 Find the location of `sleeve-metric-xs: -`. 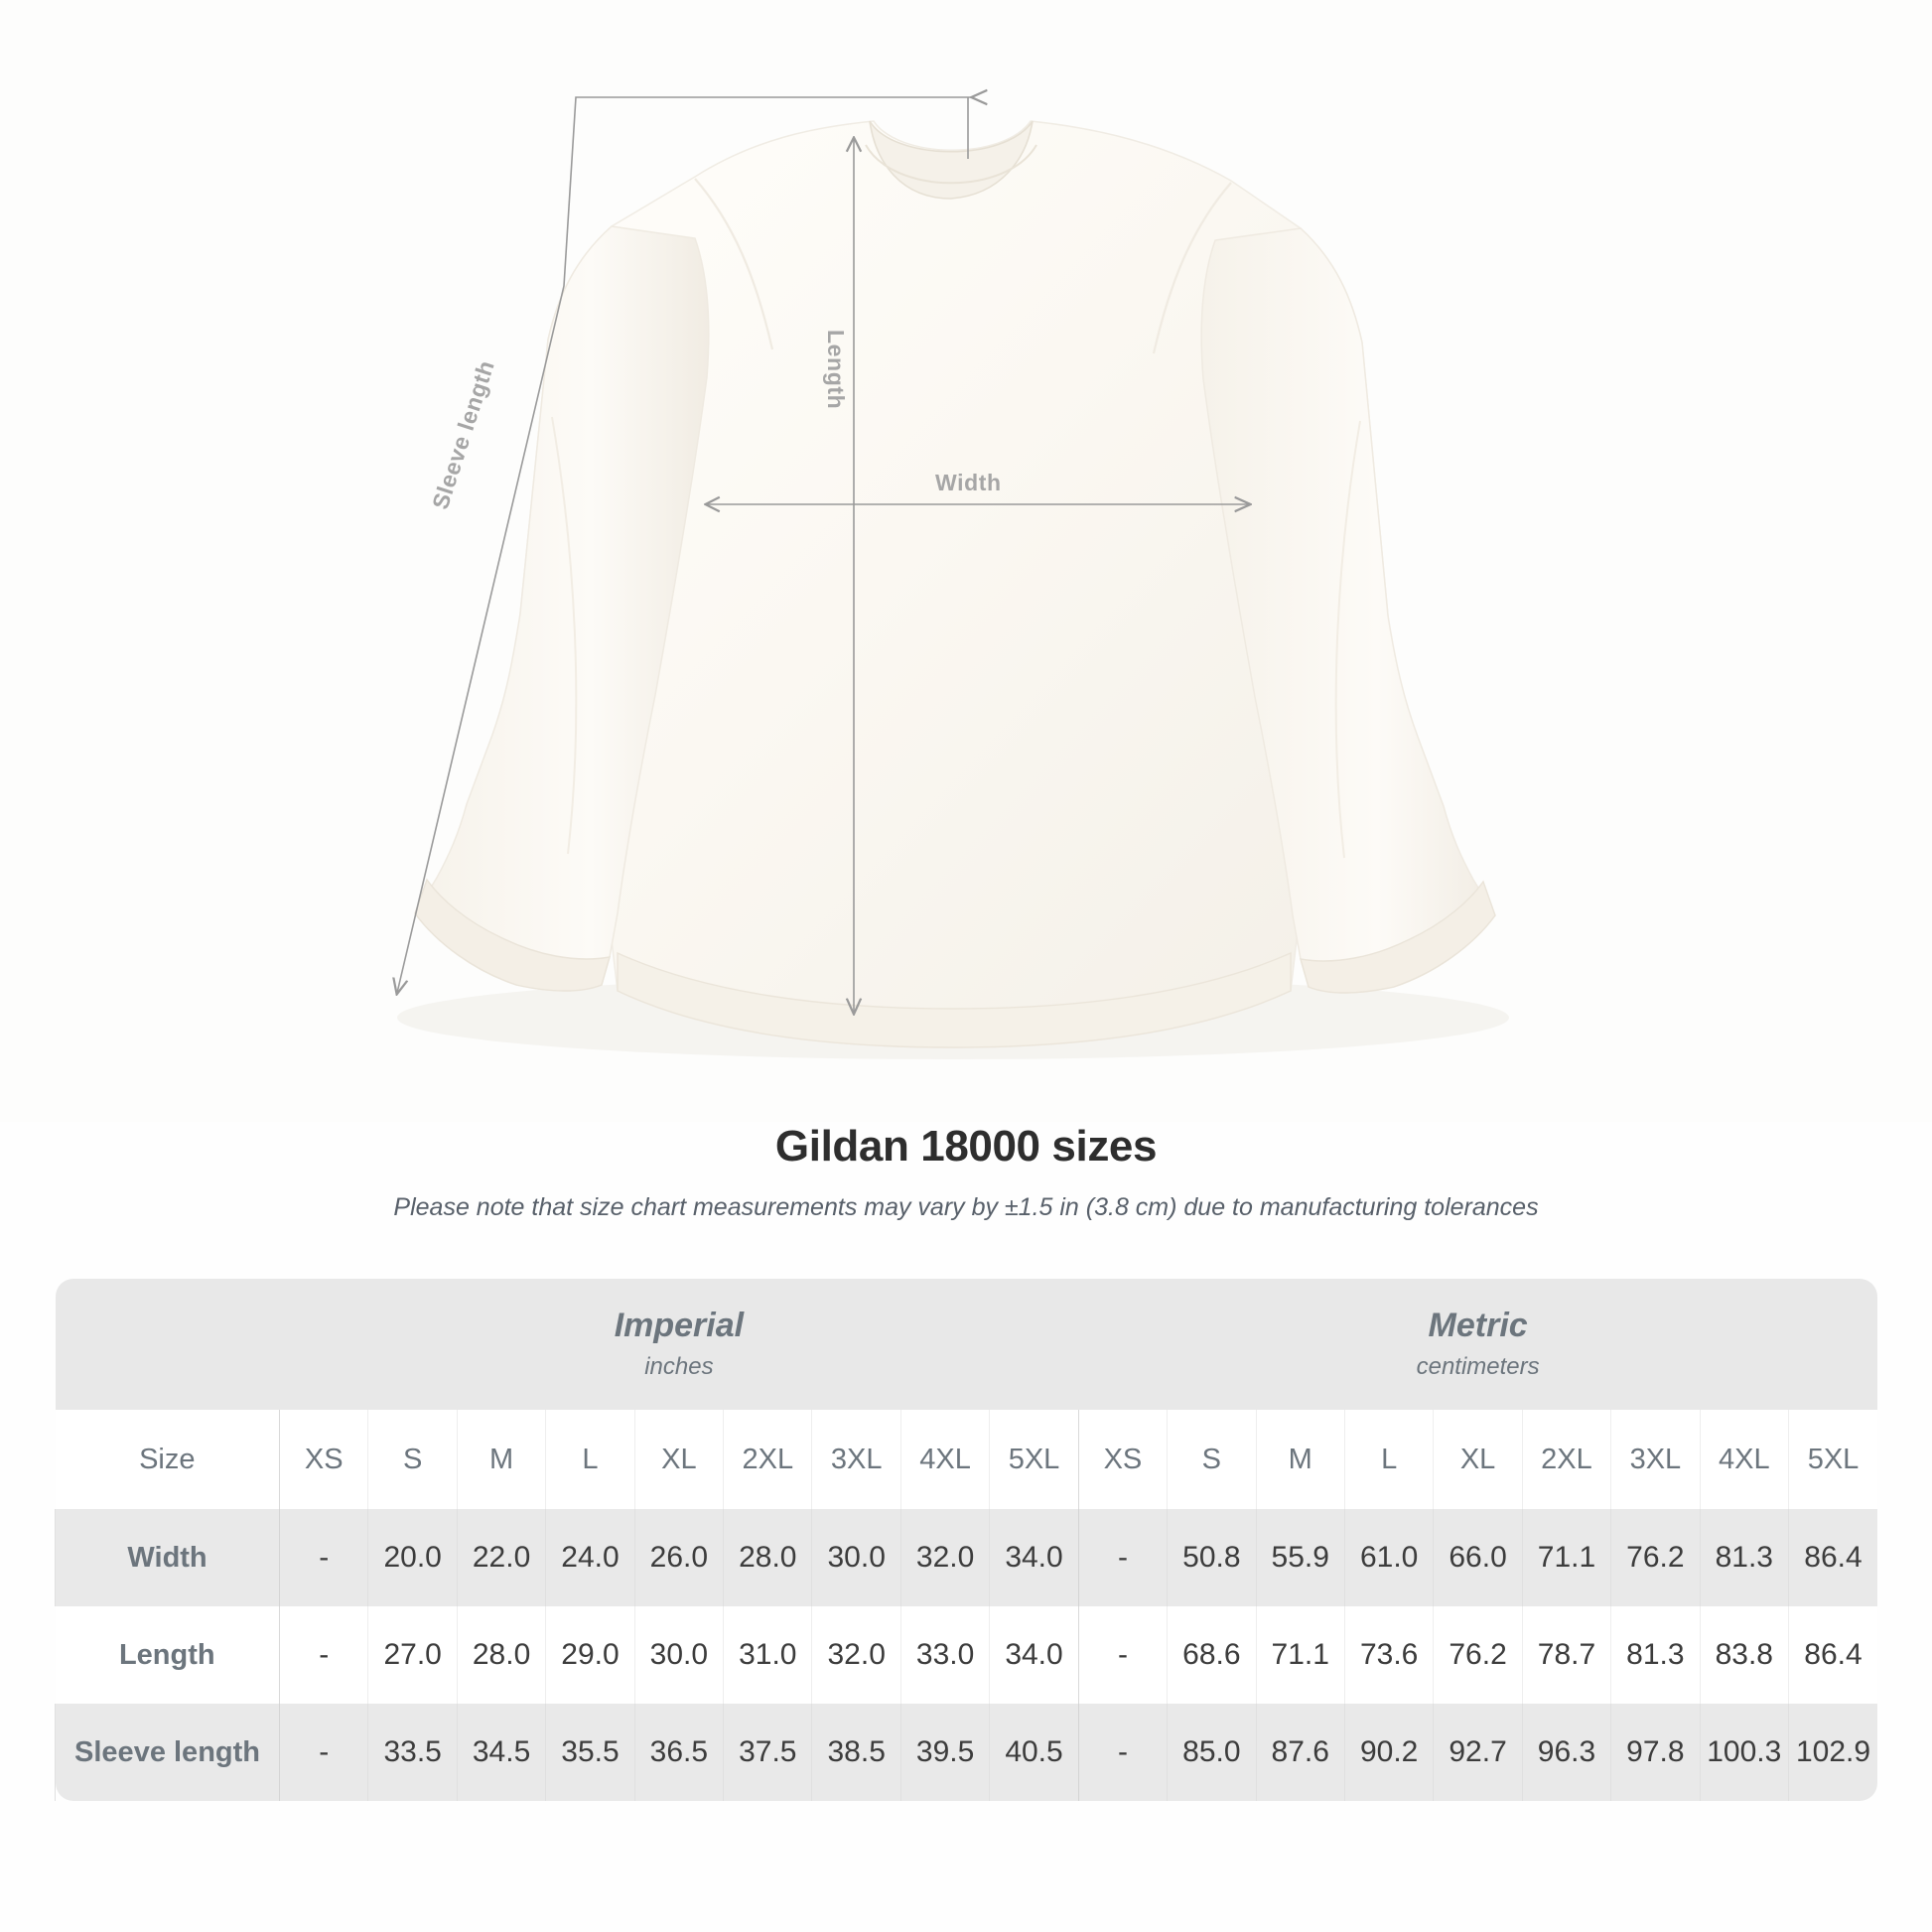

sleeve-metric-xs: - is located at coordinates (1122, 1753).